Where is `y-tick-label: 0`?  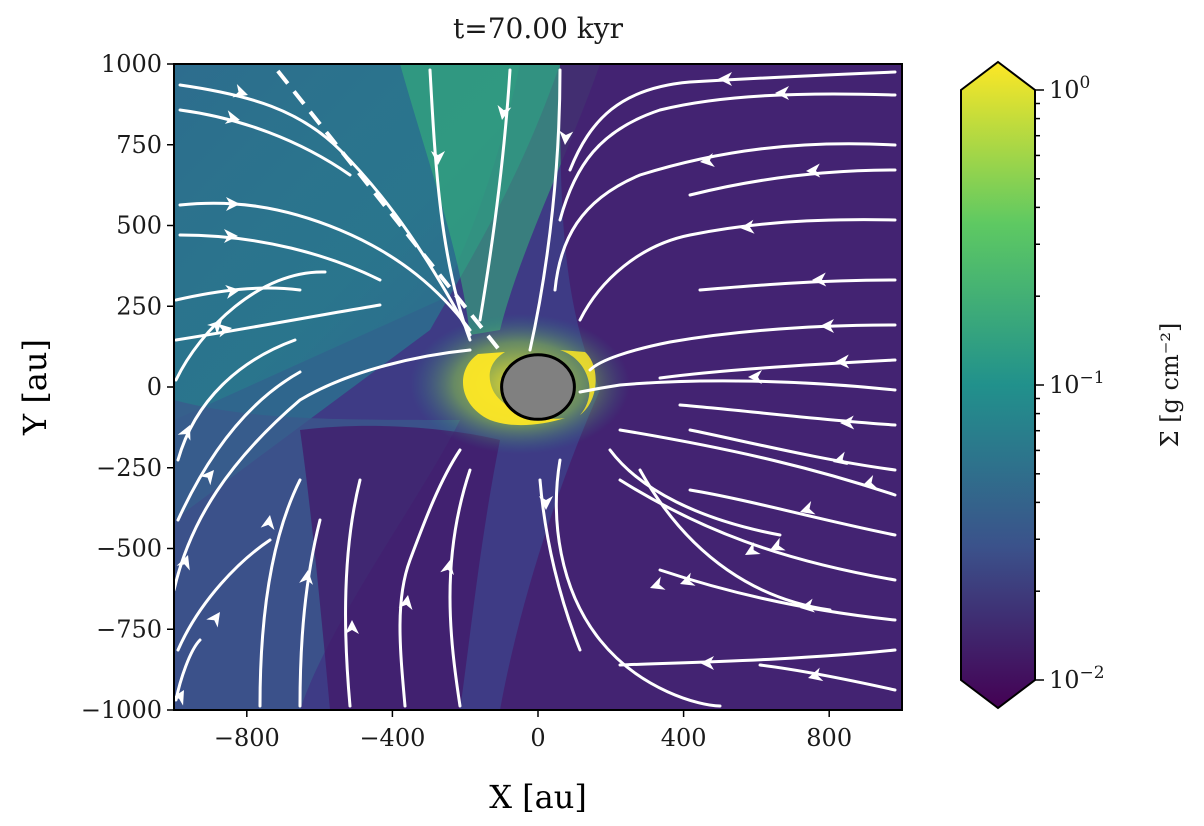 y-tick-label: 0 is located at coordinates (154, 387).